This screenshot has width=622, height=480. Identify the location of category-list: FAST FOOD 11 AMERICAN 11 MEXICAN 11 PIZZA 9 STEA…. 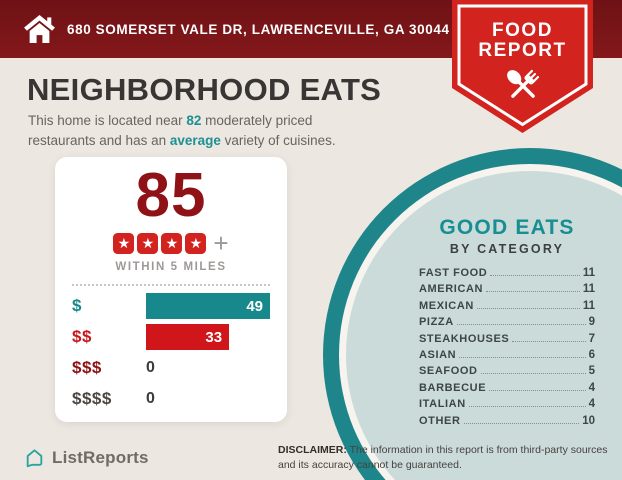
(507, 349).